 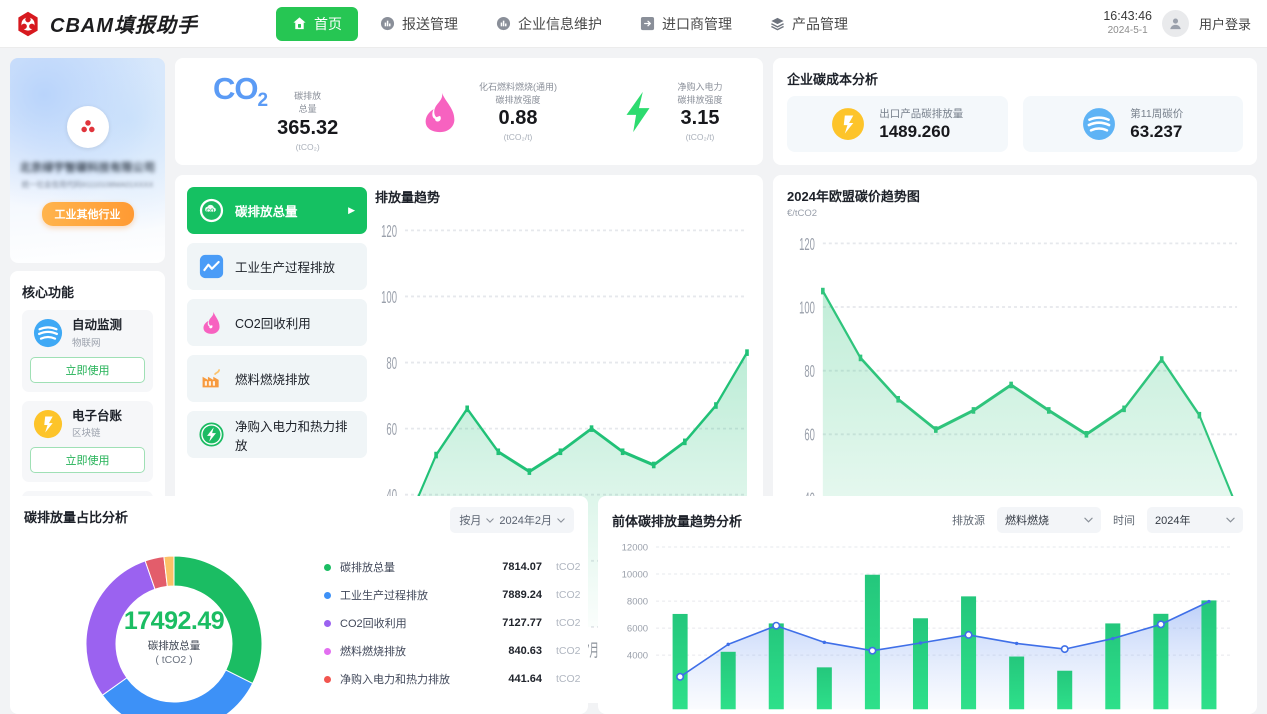 I want to click on carbon-cost-boxes: 出口产品碳排放量 1489.260 第11周碳价 63.237, so click(x=1015, y=124).